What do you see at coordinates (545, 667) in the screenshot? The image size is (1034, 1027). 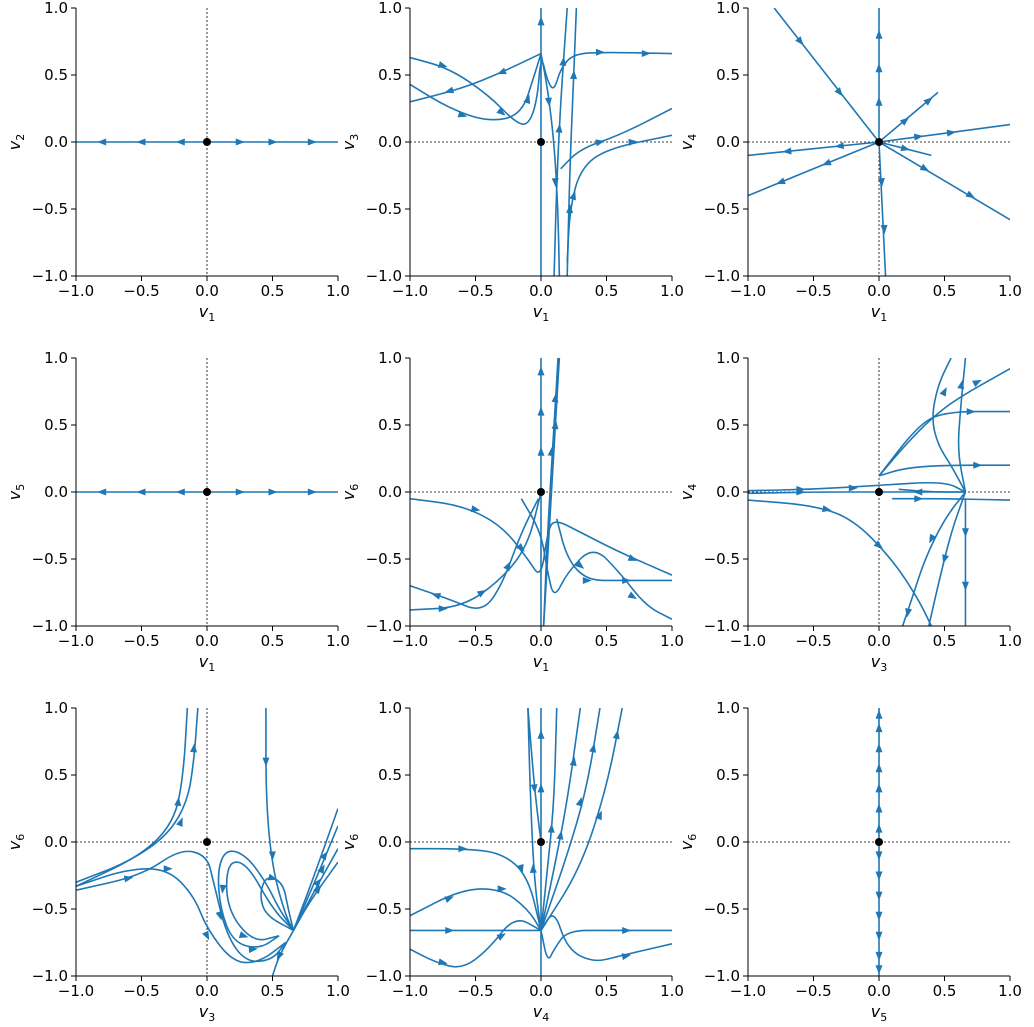 I see `x-axis-label-sub: 1` at bounding box center [545, 667].